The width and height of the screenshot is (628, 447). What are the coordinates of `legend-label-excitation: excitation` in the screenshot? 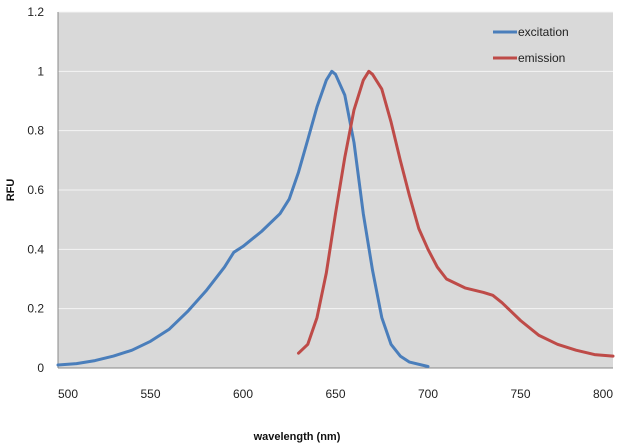 It's located at (543, 32).